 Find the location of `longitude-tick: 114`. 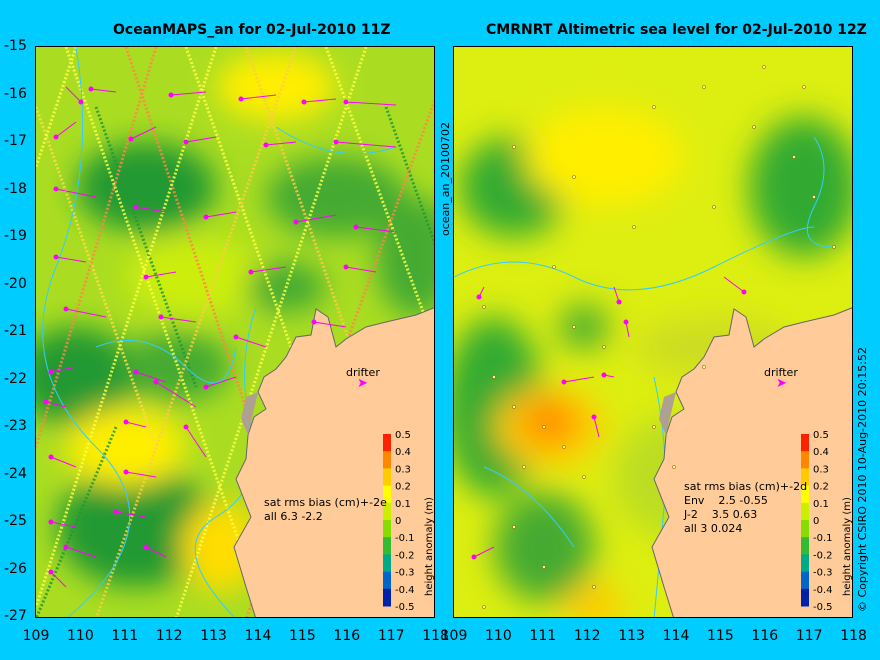

longitude-tick: 114 is located at coordinates (676, 636).